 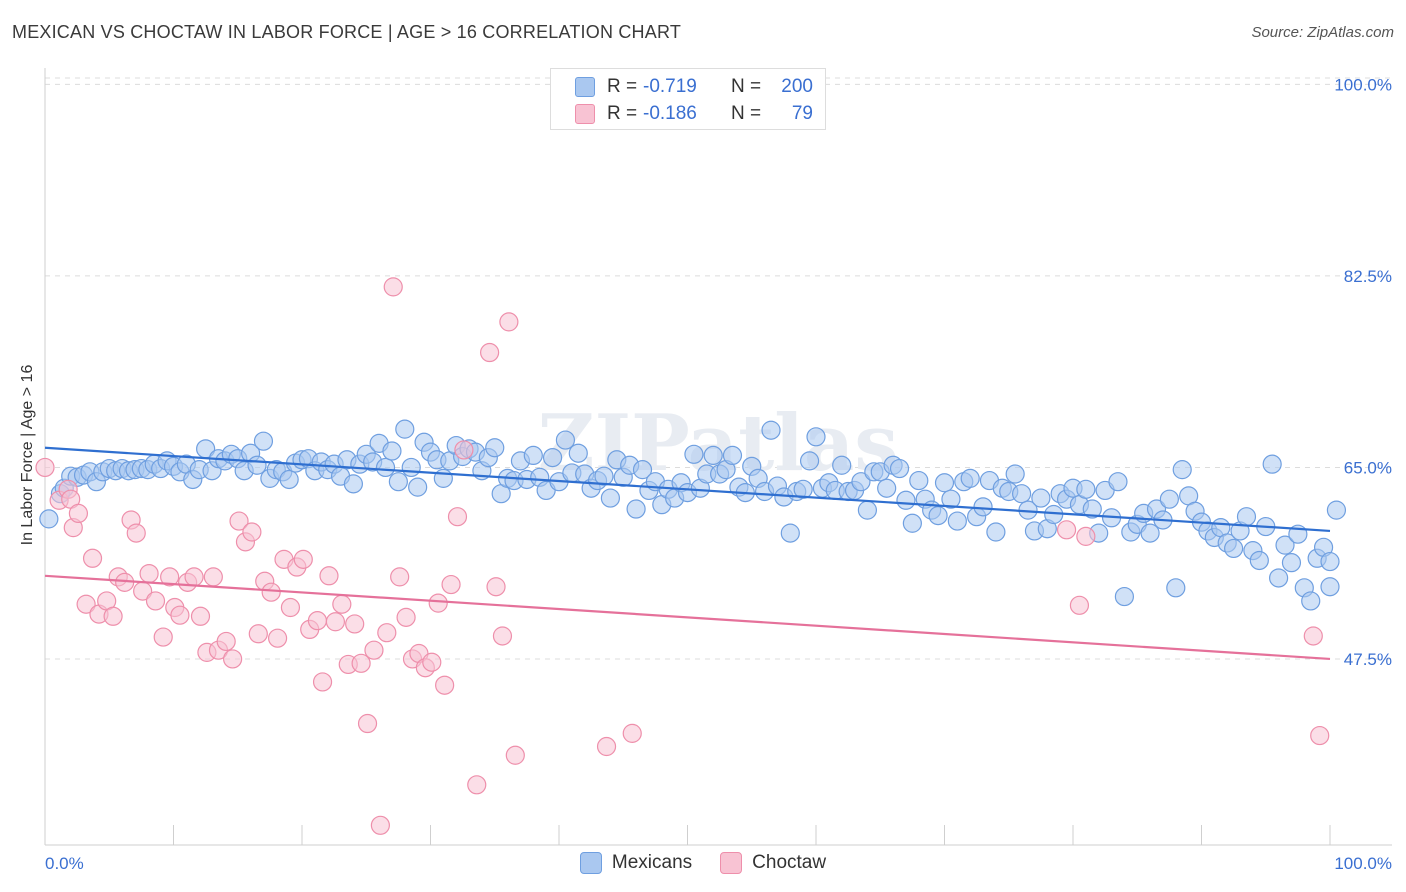 I want to click on legend-swatch-choctaw, so click(x=585, y=114).